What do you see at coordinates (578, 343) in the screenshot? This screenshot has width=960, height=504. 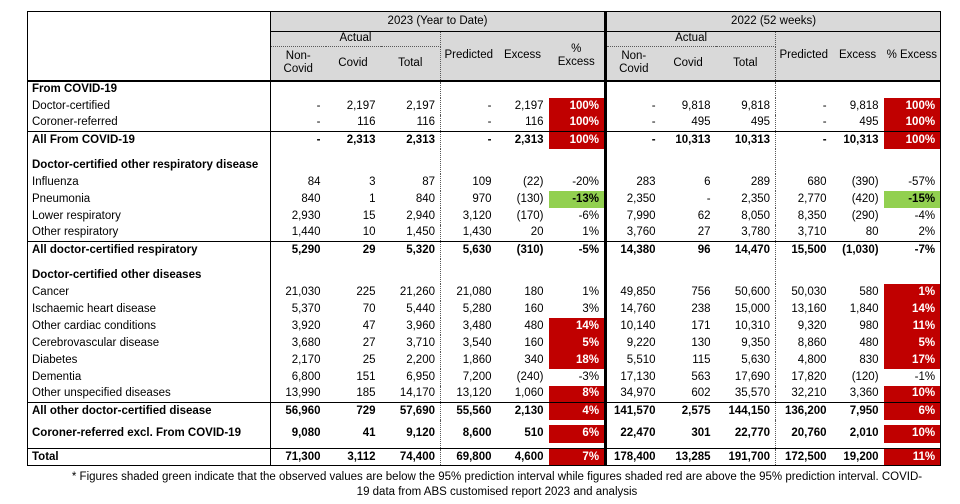 I see `cell-2023-pct-excess: 5%` at bounding box center [578, 343].